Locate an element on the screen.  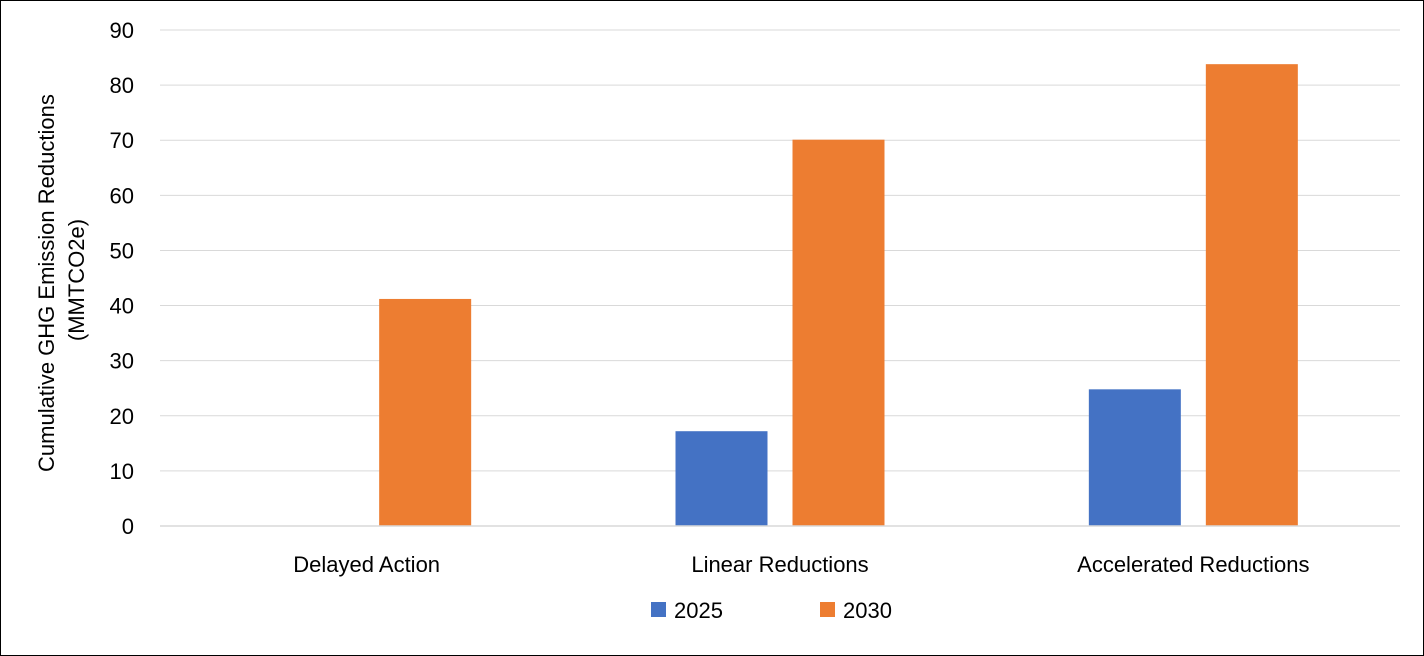
x-tick-label: Delayed Action is located at coordinates (366, 564).